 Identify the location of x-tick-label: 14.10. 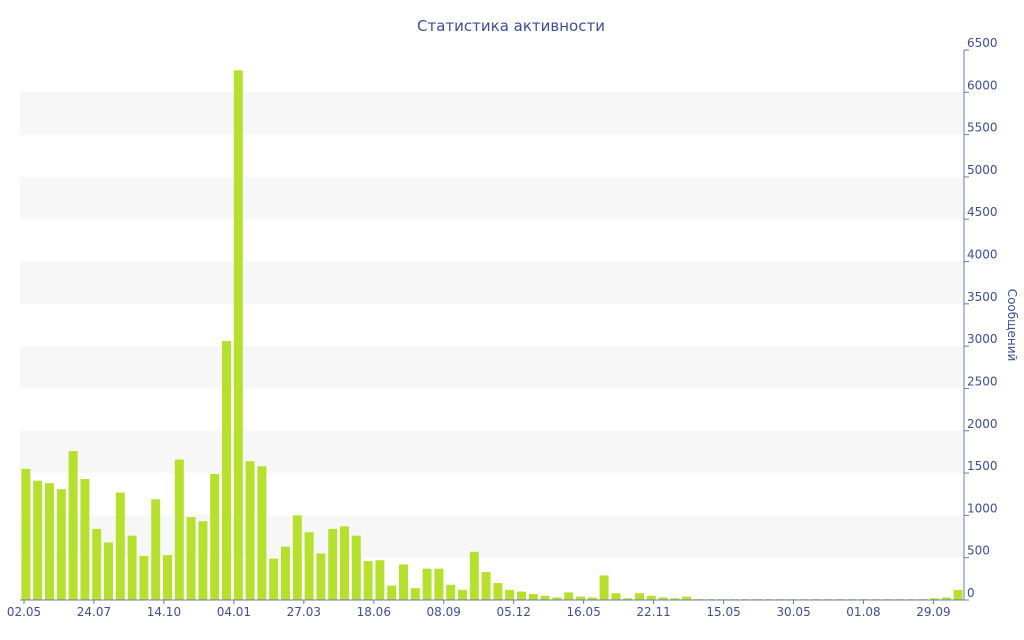
(164, 612).